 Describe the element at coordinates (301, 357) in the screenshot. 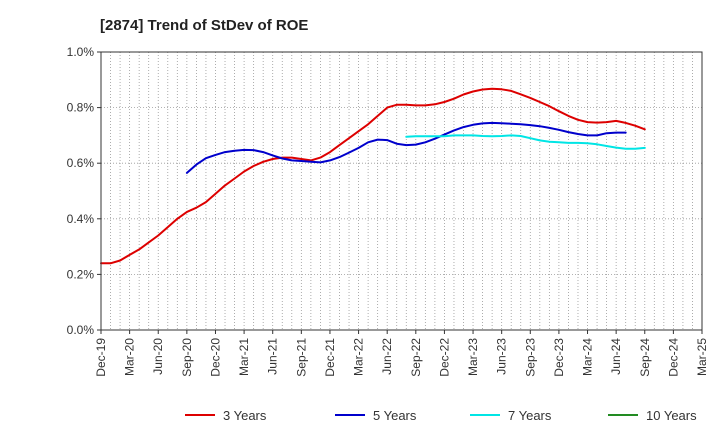

I see `x-tick-label: Sep-21` at that location.